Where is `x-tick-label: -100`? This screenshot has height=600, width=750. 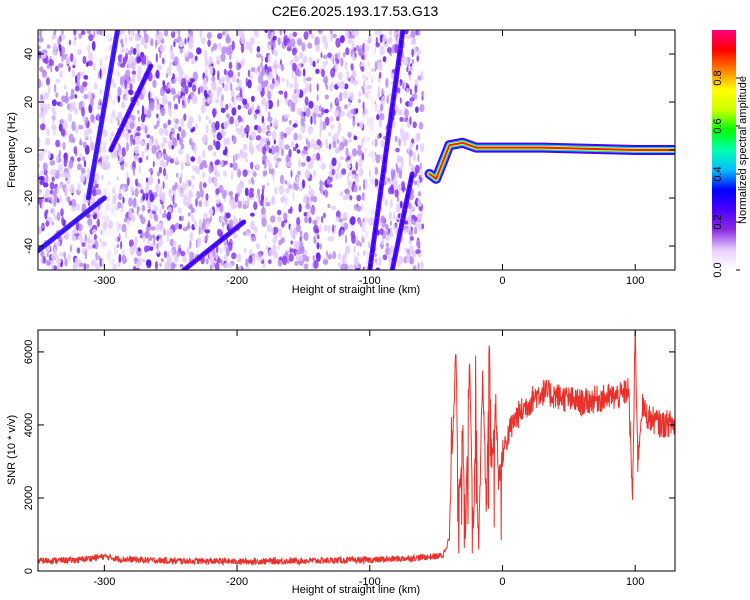
x-tick-label: -100 is located at coordinates (370, 582).